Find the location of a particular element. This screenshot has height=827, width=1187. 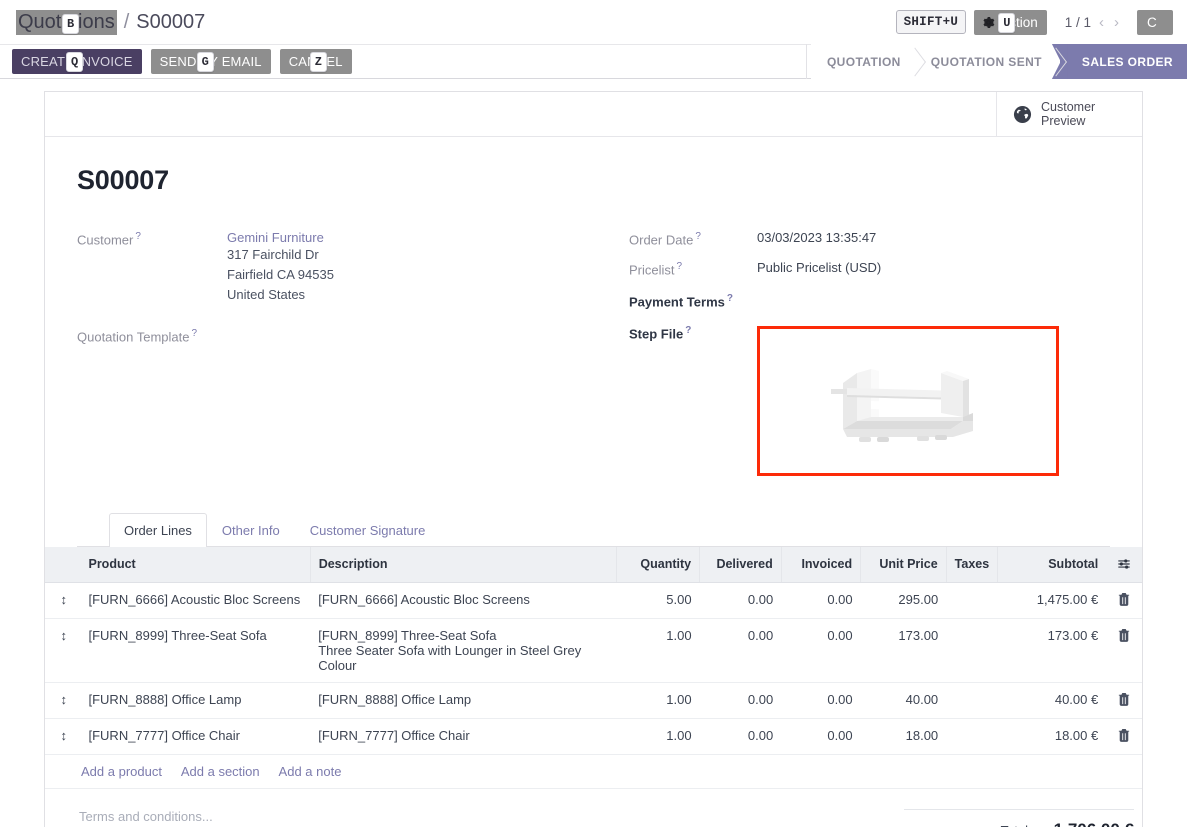

add-a-section-link: Add a section is located at coordinates (220, 771).